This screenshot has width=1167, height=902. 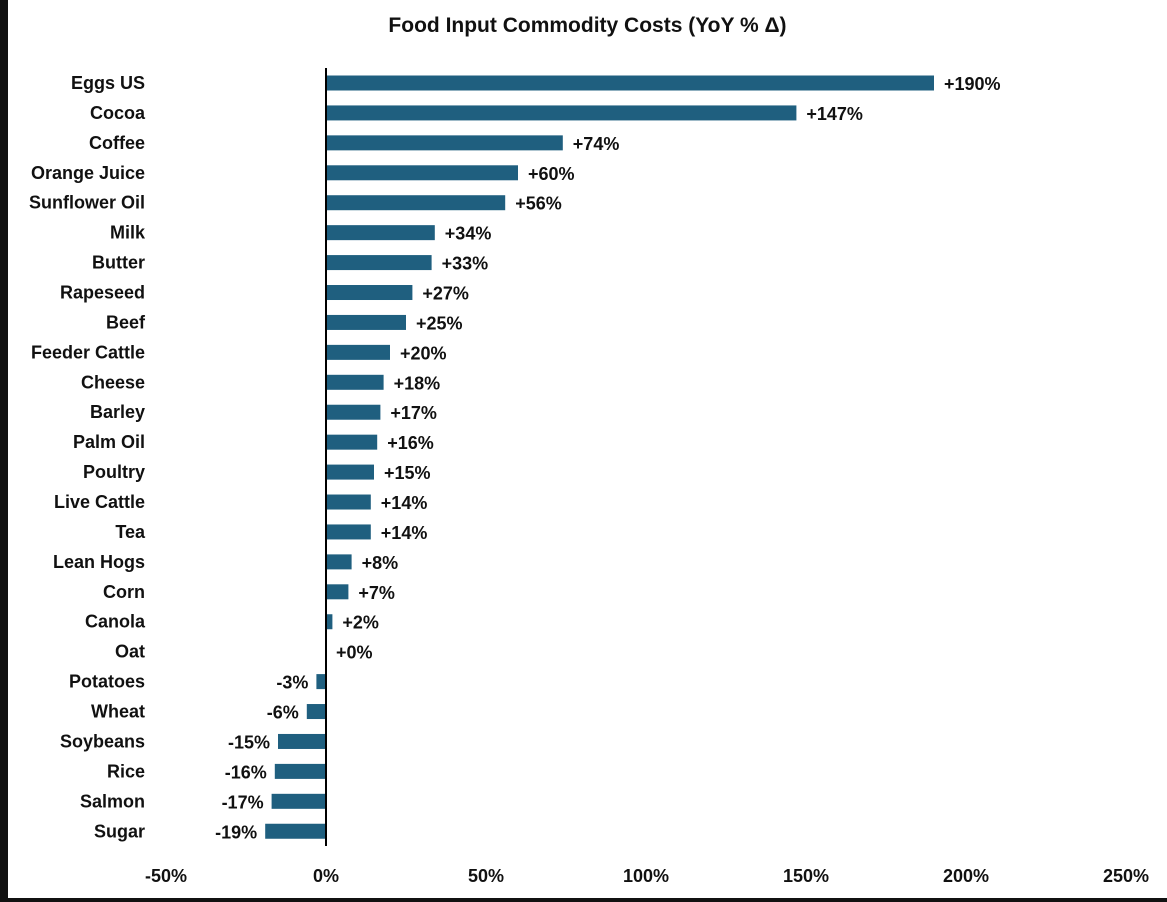 I want to click on data-label: +16%, so click(x=410, y=443).